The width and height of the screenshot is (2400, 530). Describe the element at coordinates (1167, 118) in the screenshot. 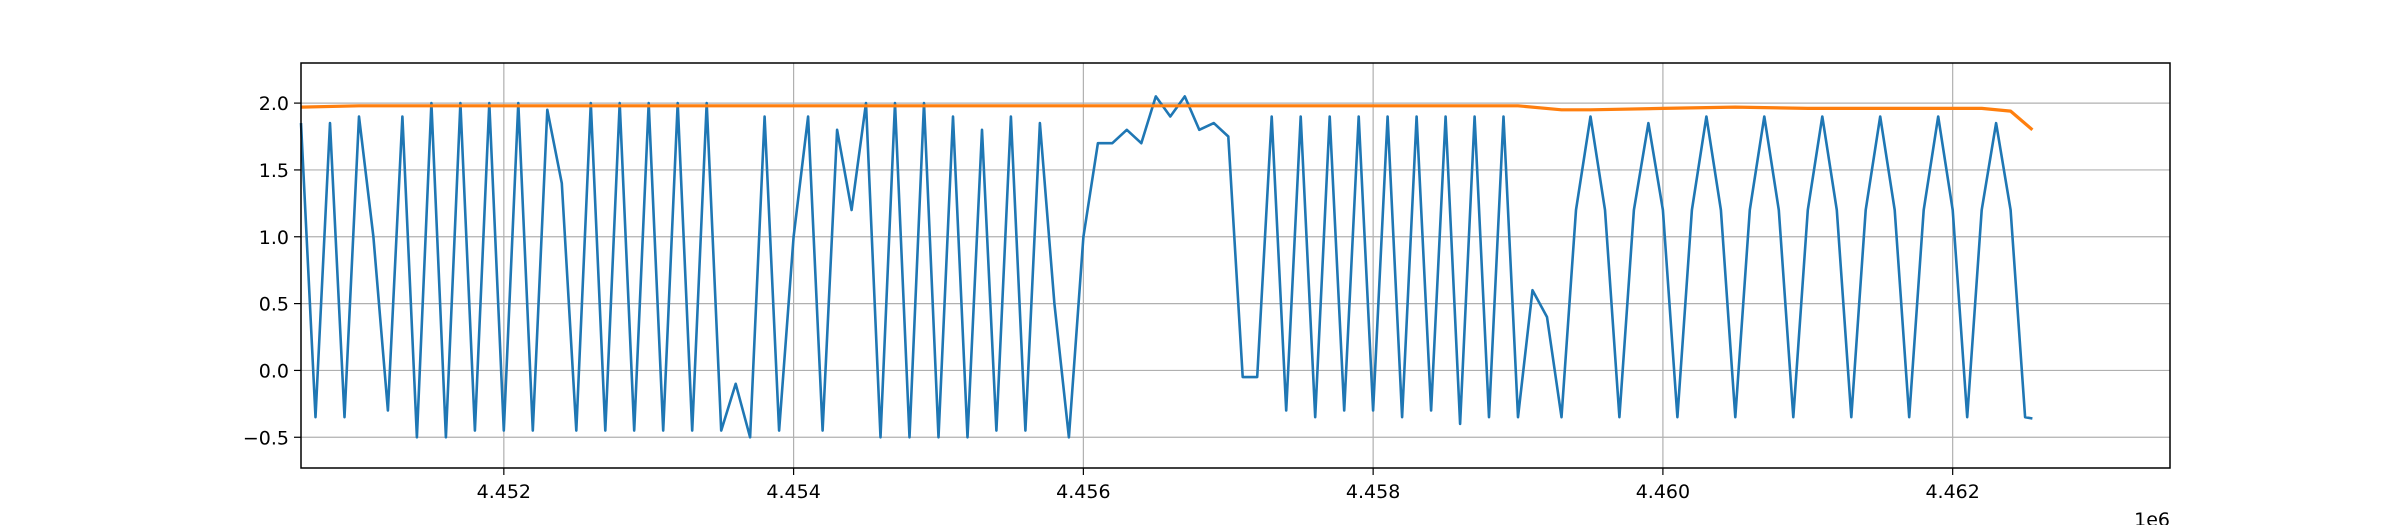

I see `series-line-orange` at that location.